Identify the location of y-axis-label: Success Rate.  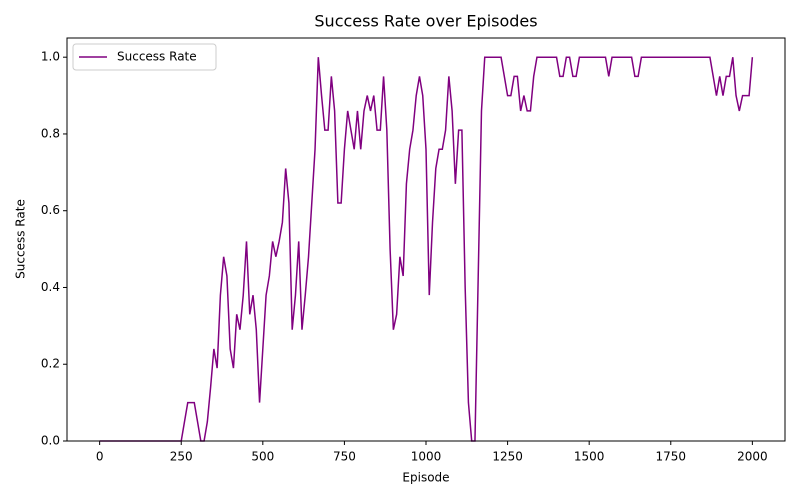
(21, 239).